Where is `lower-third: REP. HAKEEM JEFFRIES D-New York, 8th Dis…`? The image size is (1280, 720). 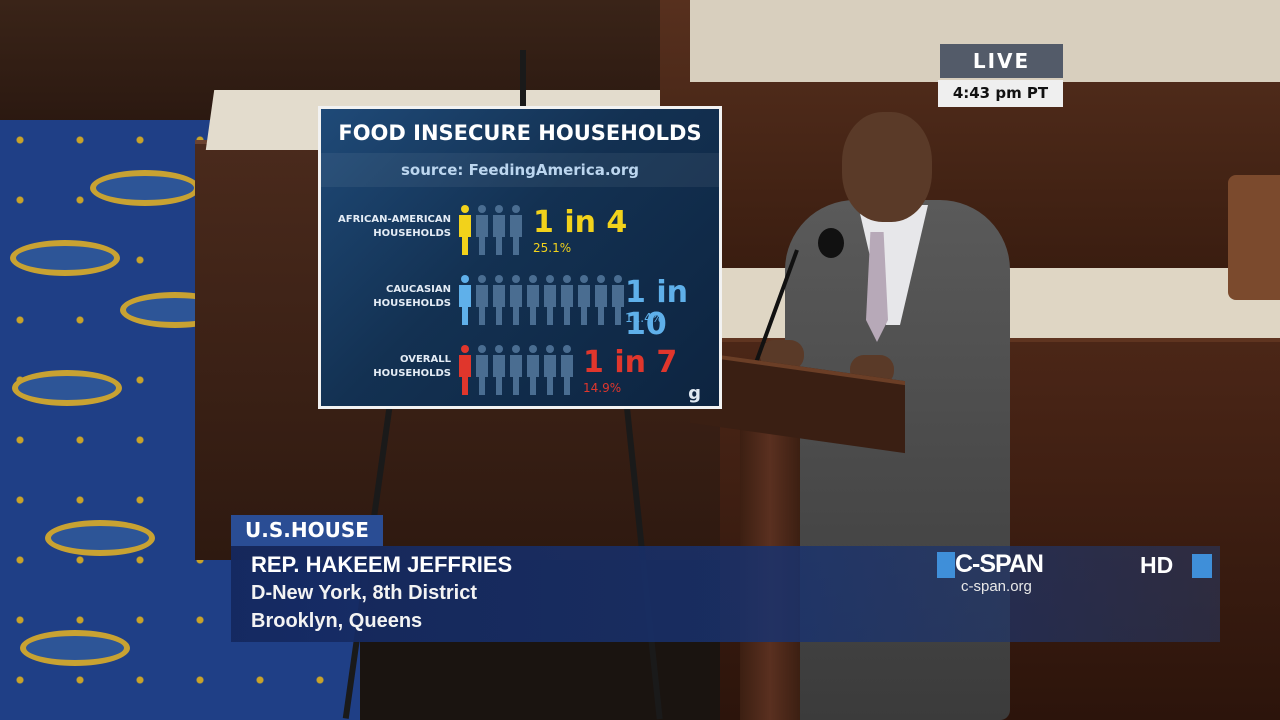 lower-third: REP. HAKEEM JEFFRIES D-New York, 8th Dis… is located at coordinates (725, 594).